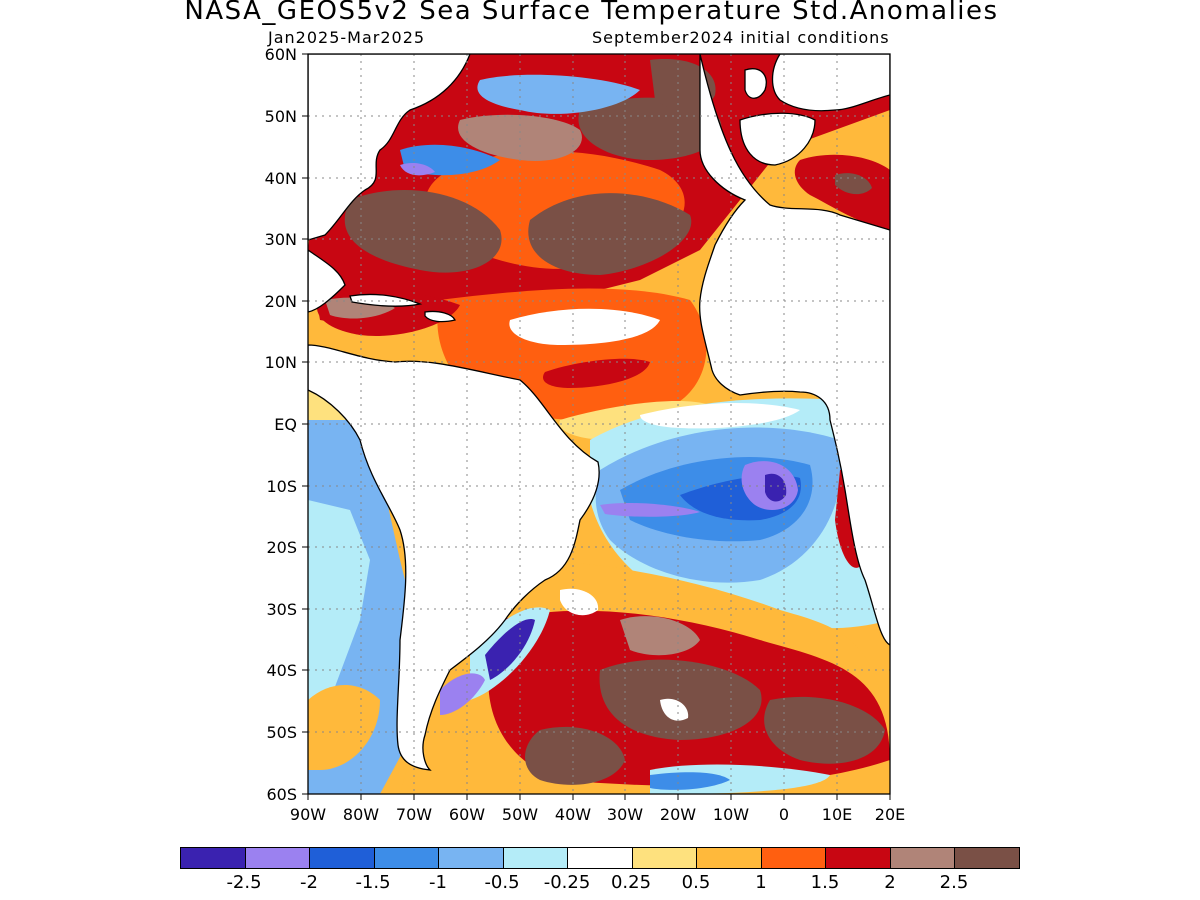  I want to click on anomaly-field-e-pacific-orange, so click(344, 727).